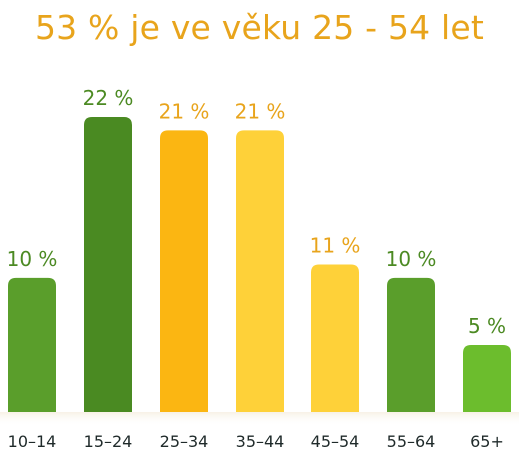 This screenshot has height=475, width=519. What do you see at coordinates (259, 419) in the screenshot?
I see `baseline-shadow` at bounding box center [259, 419].